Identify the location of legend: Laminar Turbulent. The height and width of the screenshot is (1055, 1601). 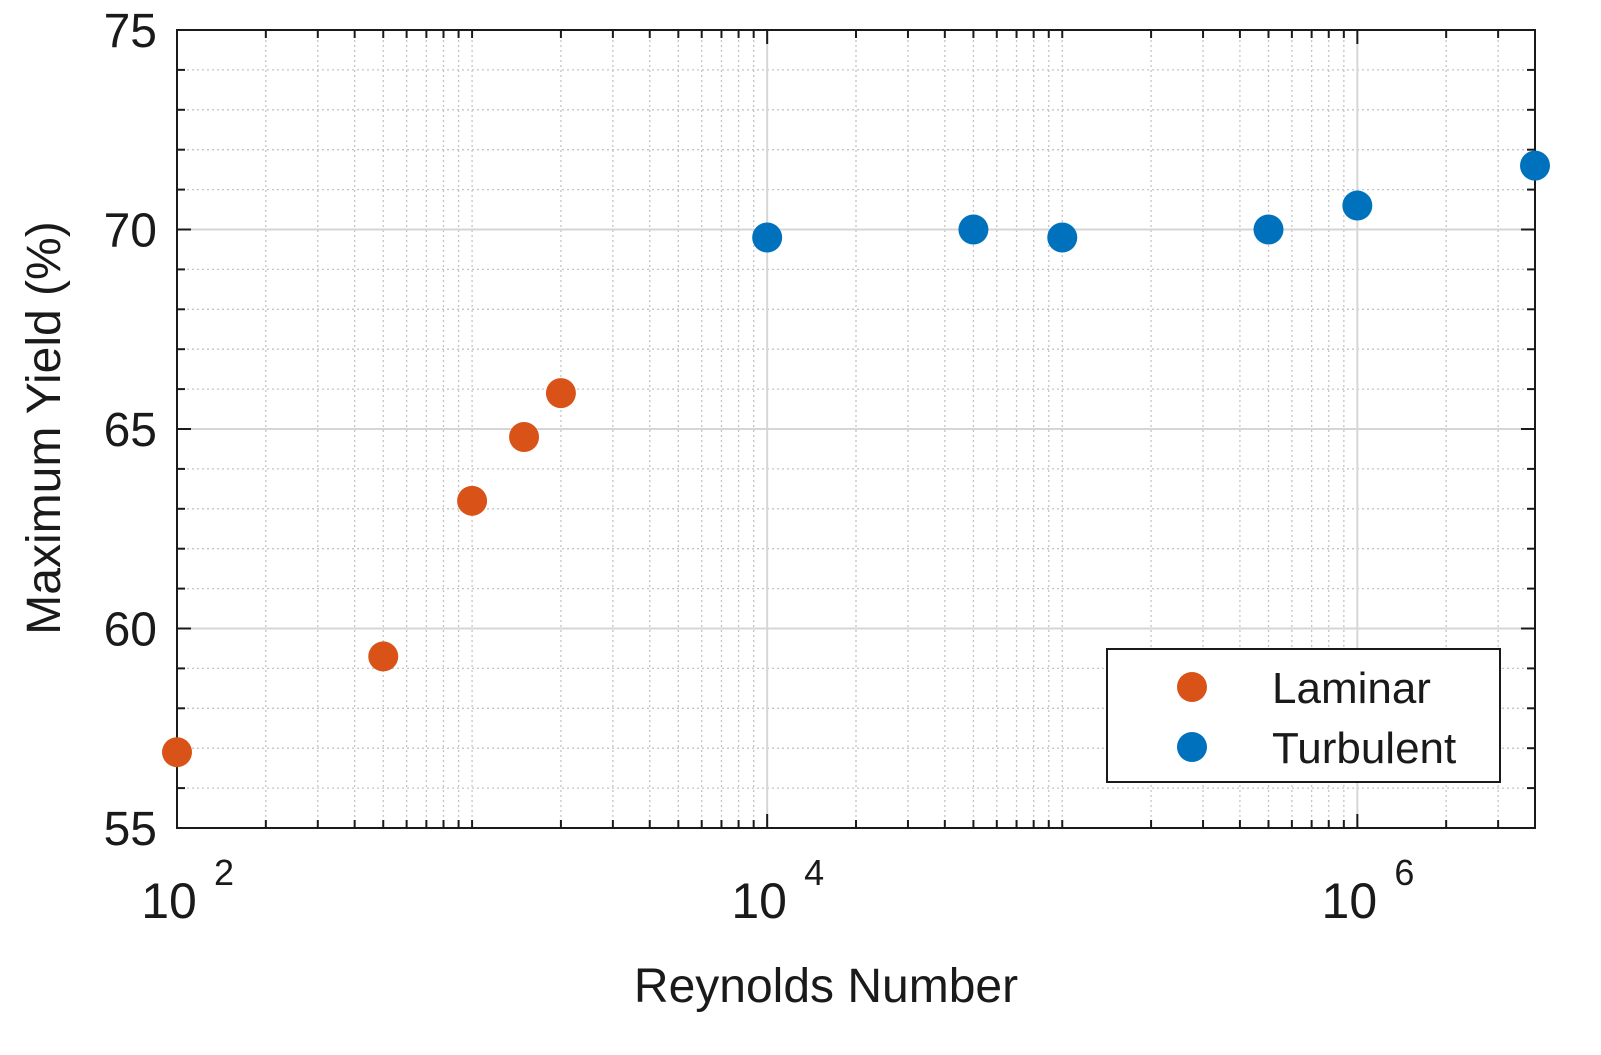
(1303, 715).